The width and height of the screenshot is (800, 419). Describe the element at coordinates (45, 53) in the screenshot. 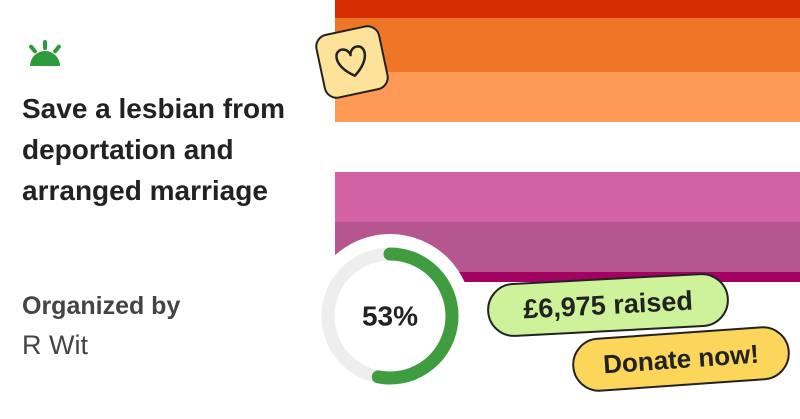

I see `logo` at that location.